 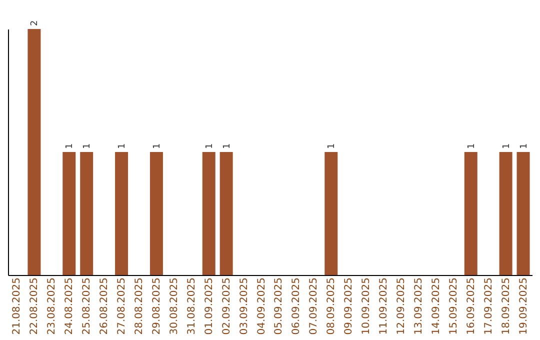 I want to click on x-tick-label: 04.09.2025, so click(x=262, y=306).